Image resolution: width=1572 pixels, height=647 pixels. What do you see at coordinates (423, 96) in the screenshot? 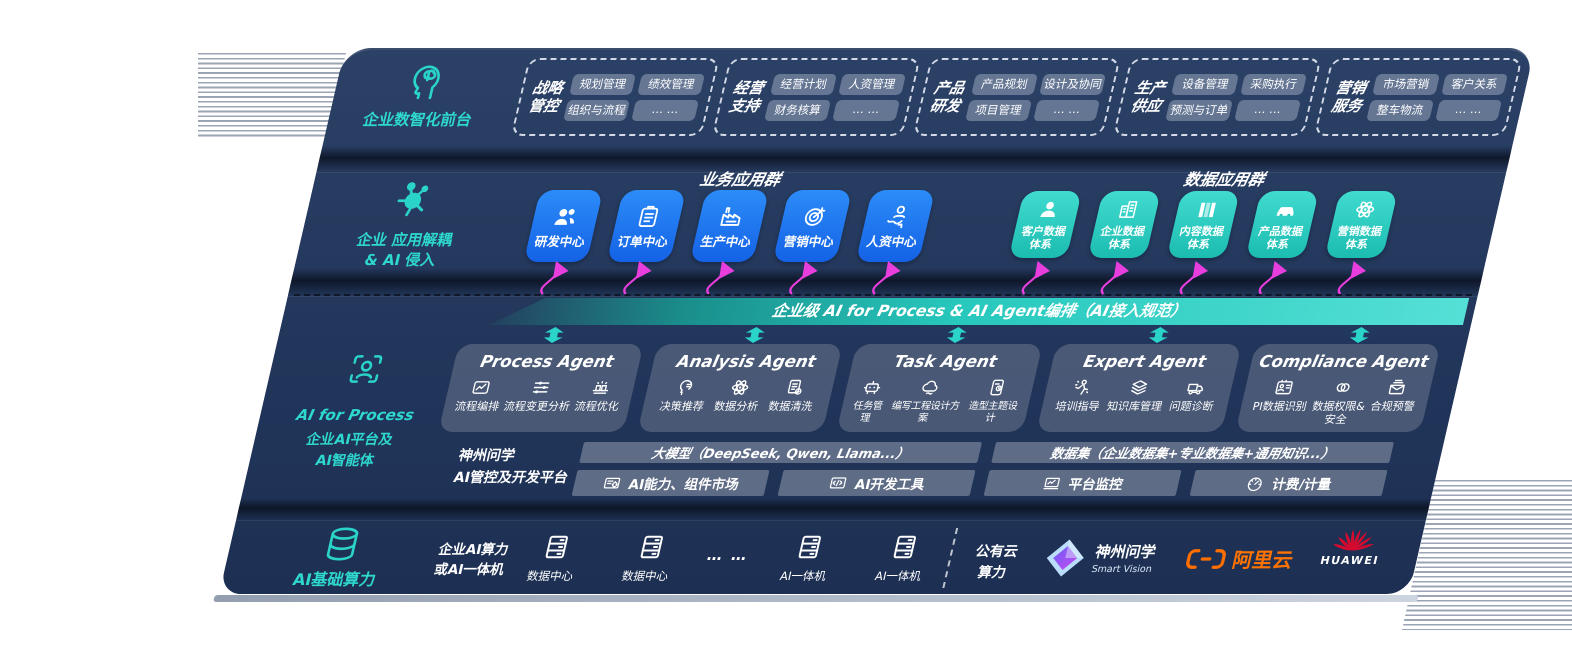
I see `front-side-label: 企业数智化前台` at bounding box center [423, 96].